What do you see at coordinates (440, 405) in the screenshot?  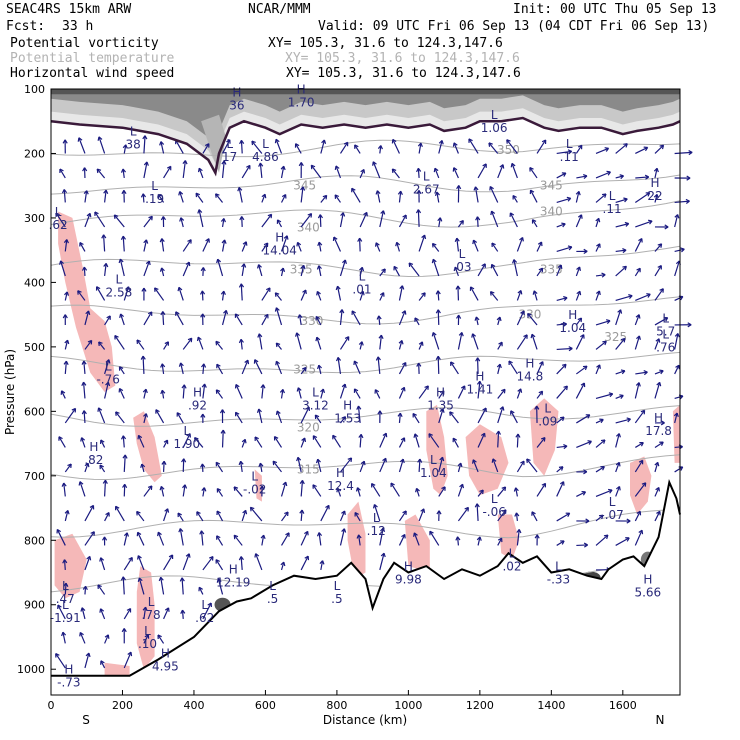 I see `extremum-value: 1.35` at bounding box center [440, 405].